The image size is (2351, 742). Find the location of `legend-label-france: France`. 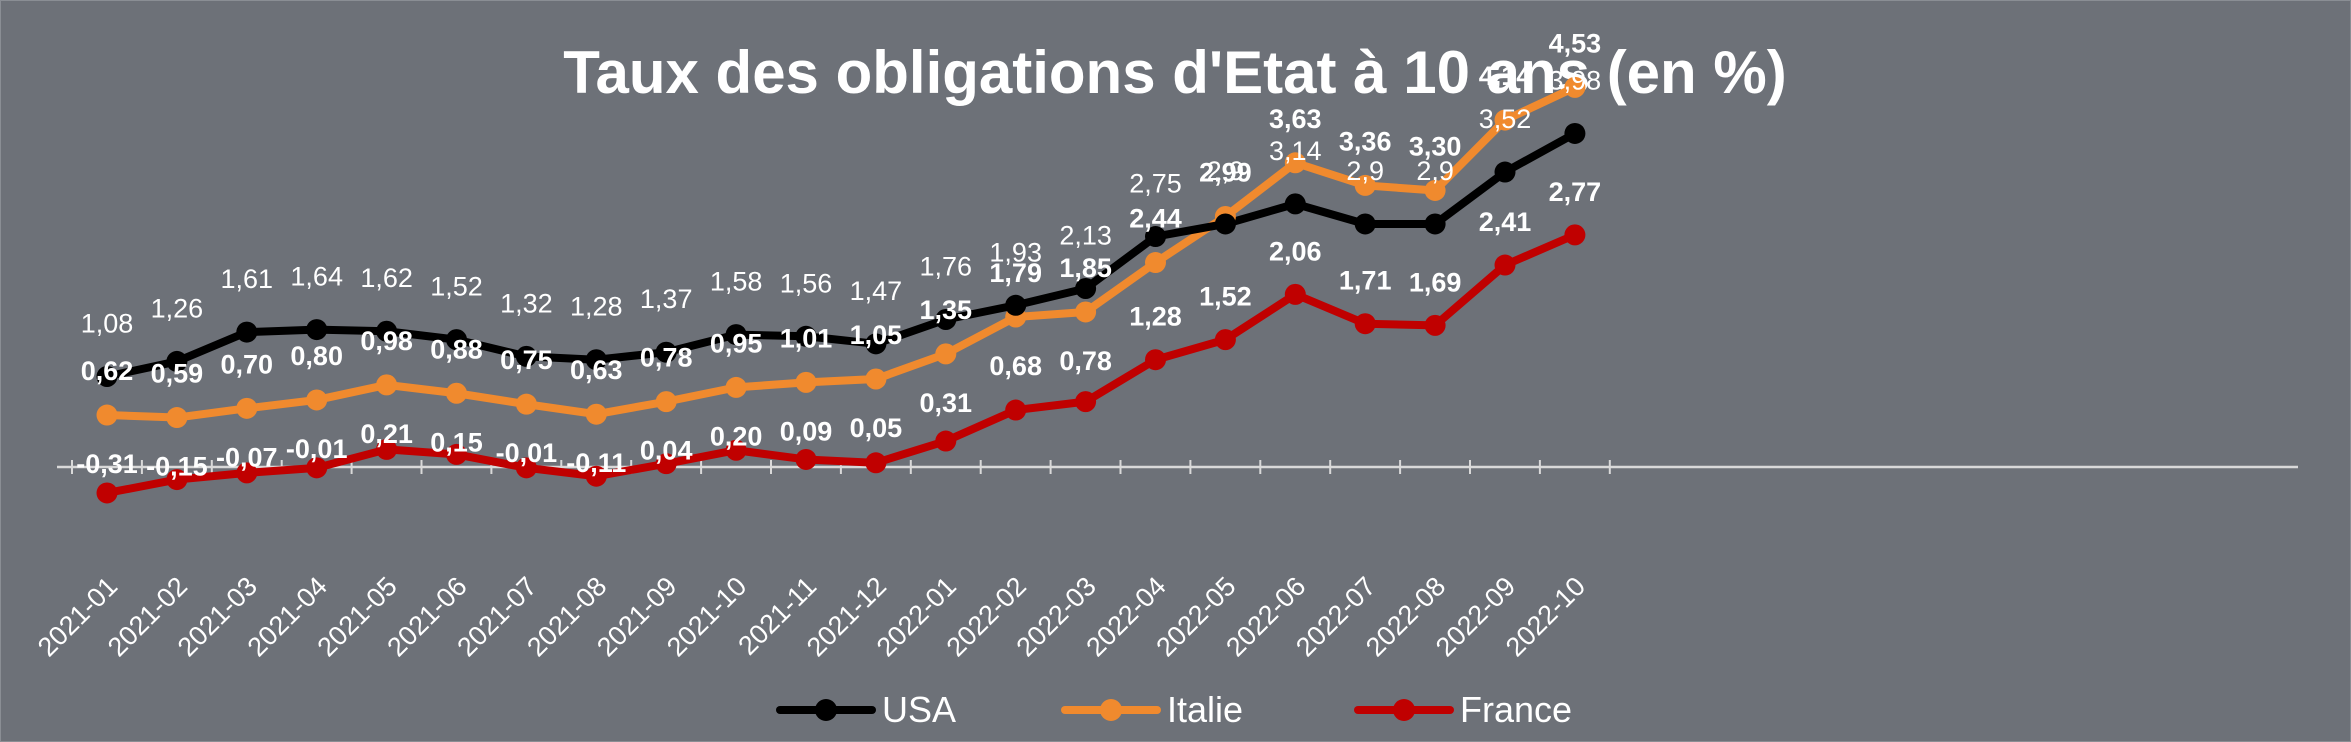

legend-label-france: France is located at coordinates (1516, 709).